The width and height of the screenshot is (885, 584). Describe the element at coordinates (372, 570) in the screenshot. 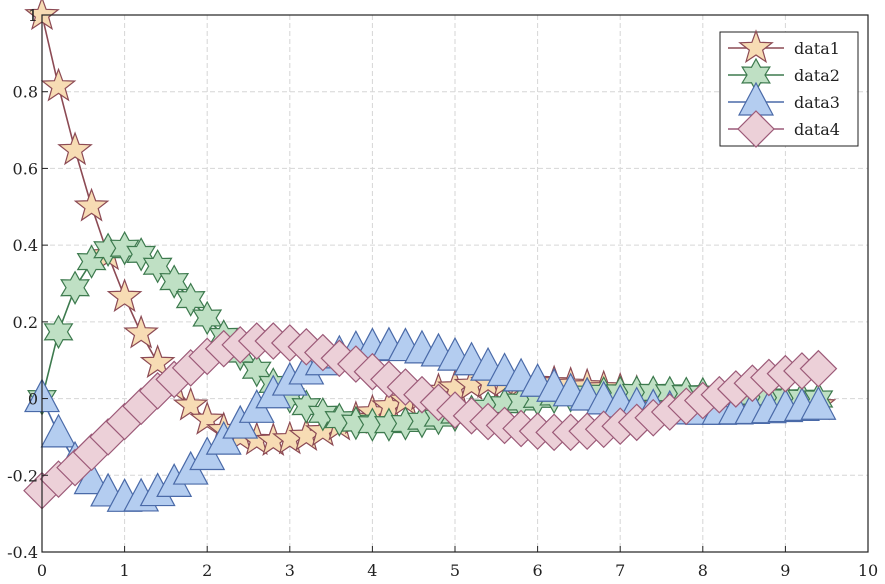

I see `x-tick-label: 4` at that location.